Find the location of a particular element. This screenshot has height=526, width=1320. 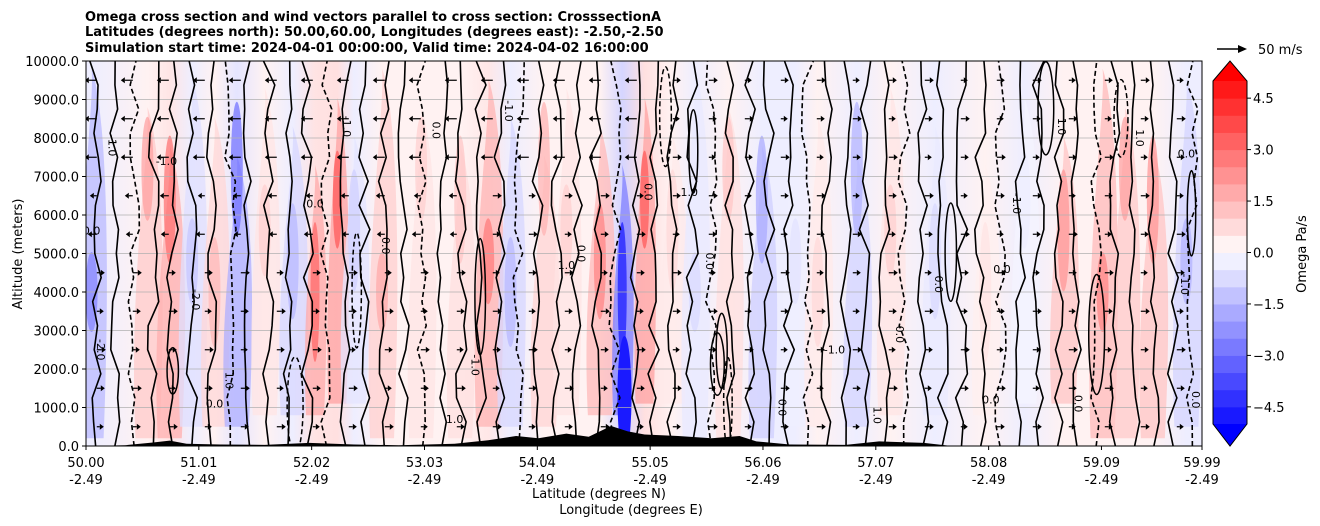

x-tick-label-lat: 57.07 is located at coordinates (875, 463).